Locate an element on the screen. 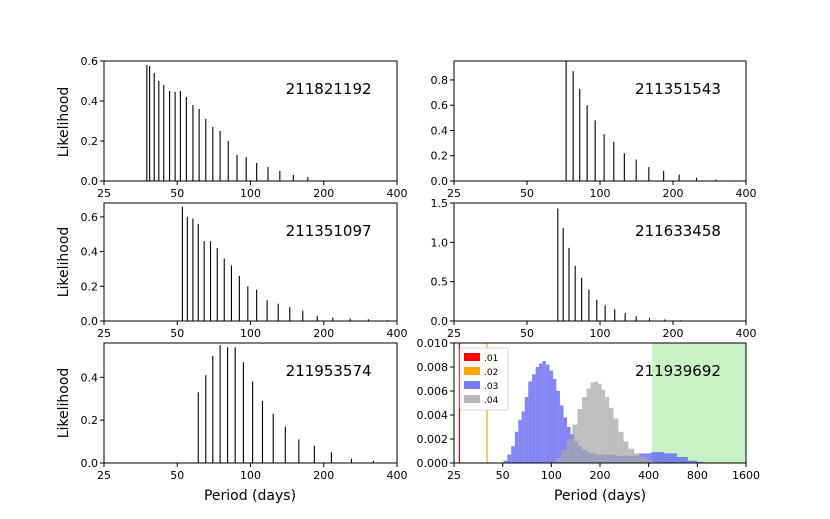  y-tick-label: 0.000 is located at coordinates (433, 463).